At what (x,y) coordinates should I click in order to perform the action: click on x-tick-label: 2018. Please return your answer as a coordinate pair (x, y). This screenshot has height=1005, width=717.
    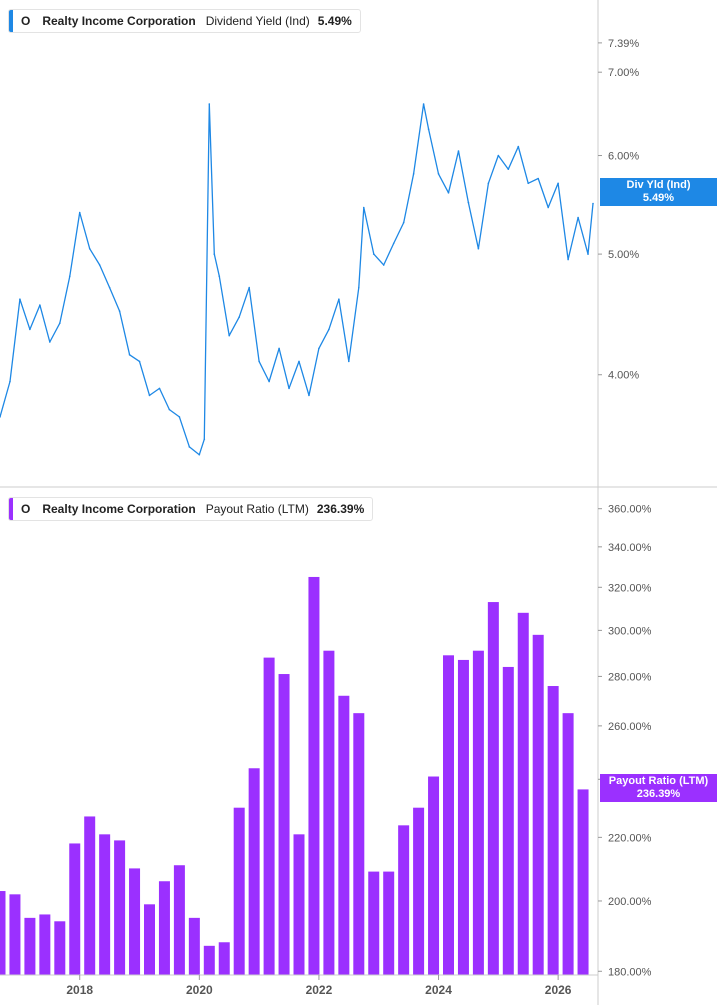
    Looking at the image, I should click on (79, 990).